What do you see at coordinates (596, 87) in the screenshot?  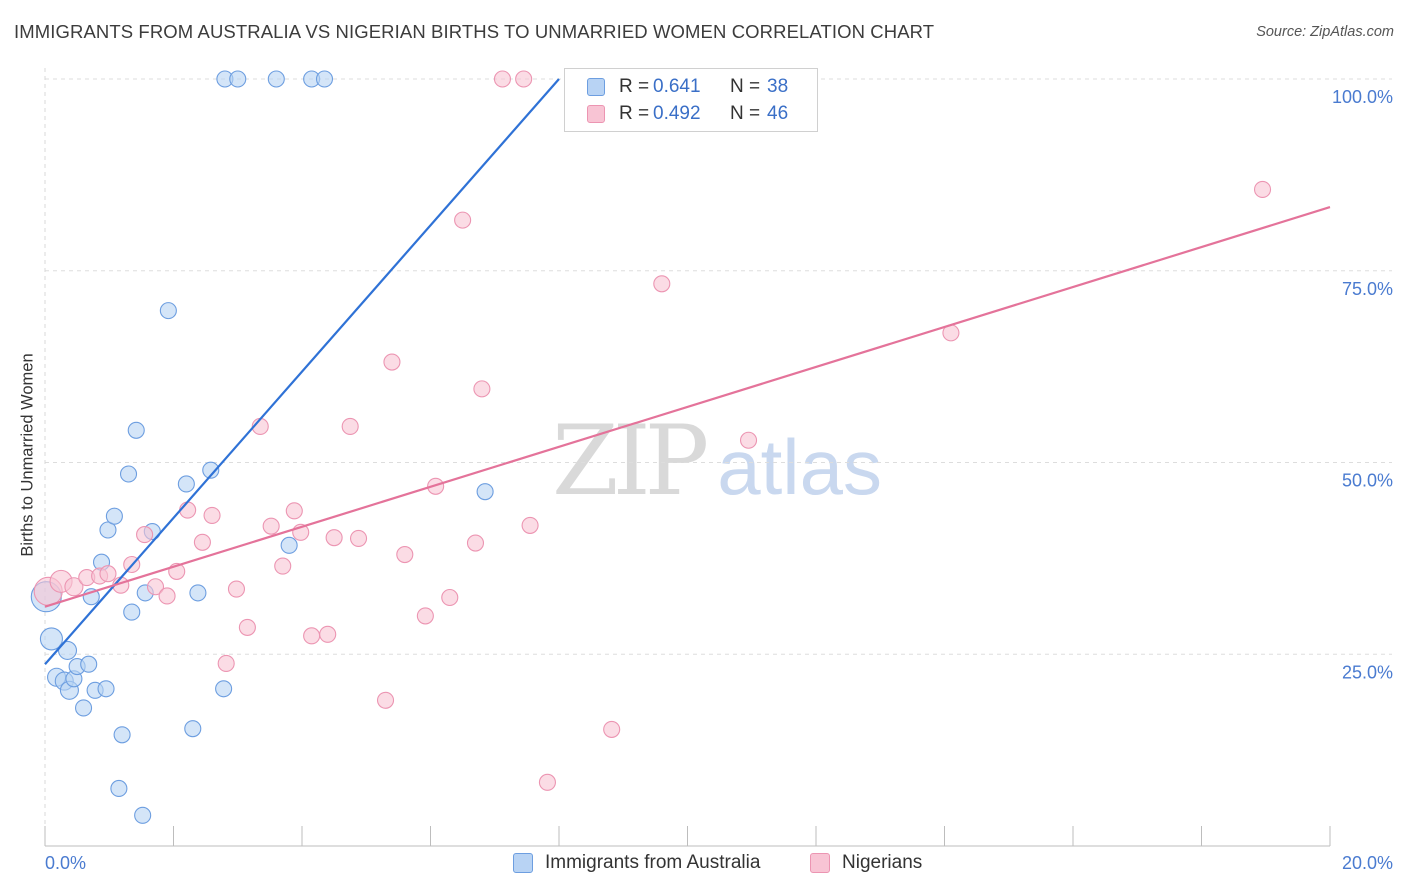 I see `legend-swatch-australia` at bounding box center [596, 87].